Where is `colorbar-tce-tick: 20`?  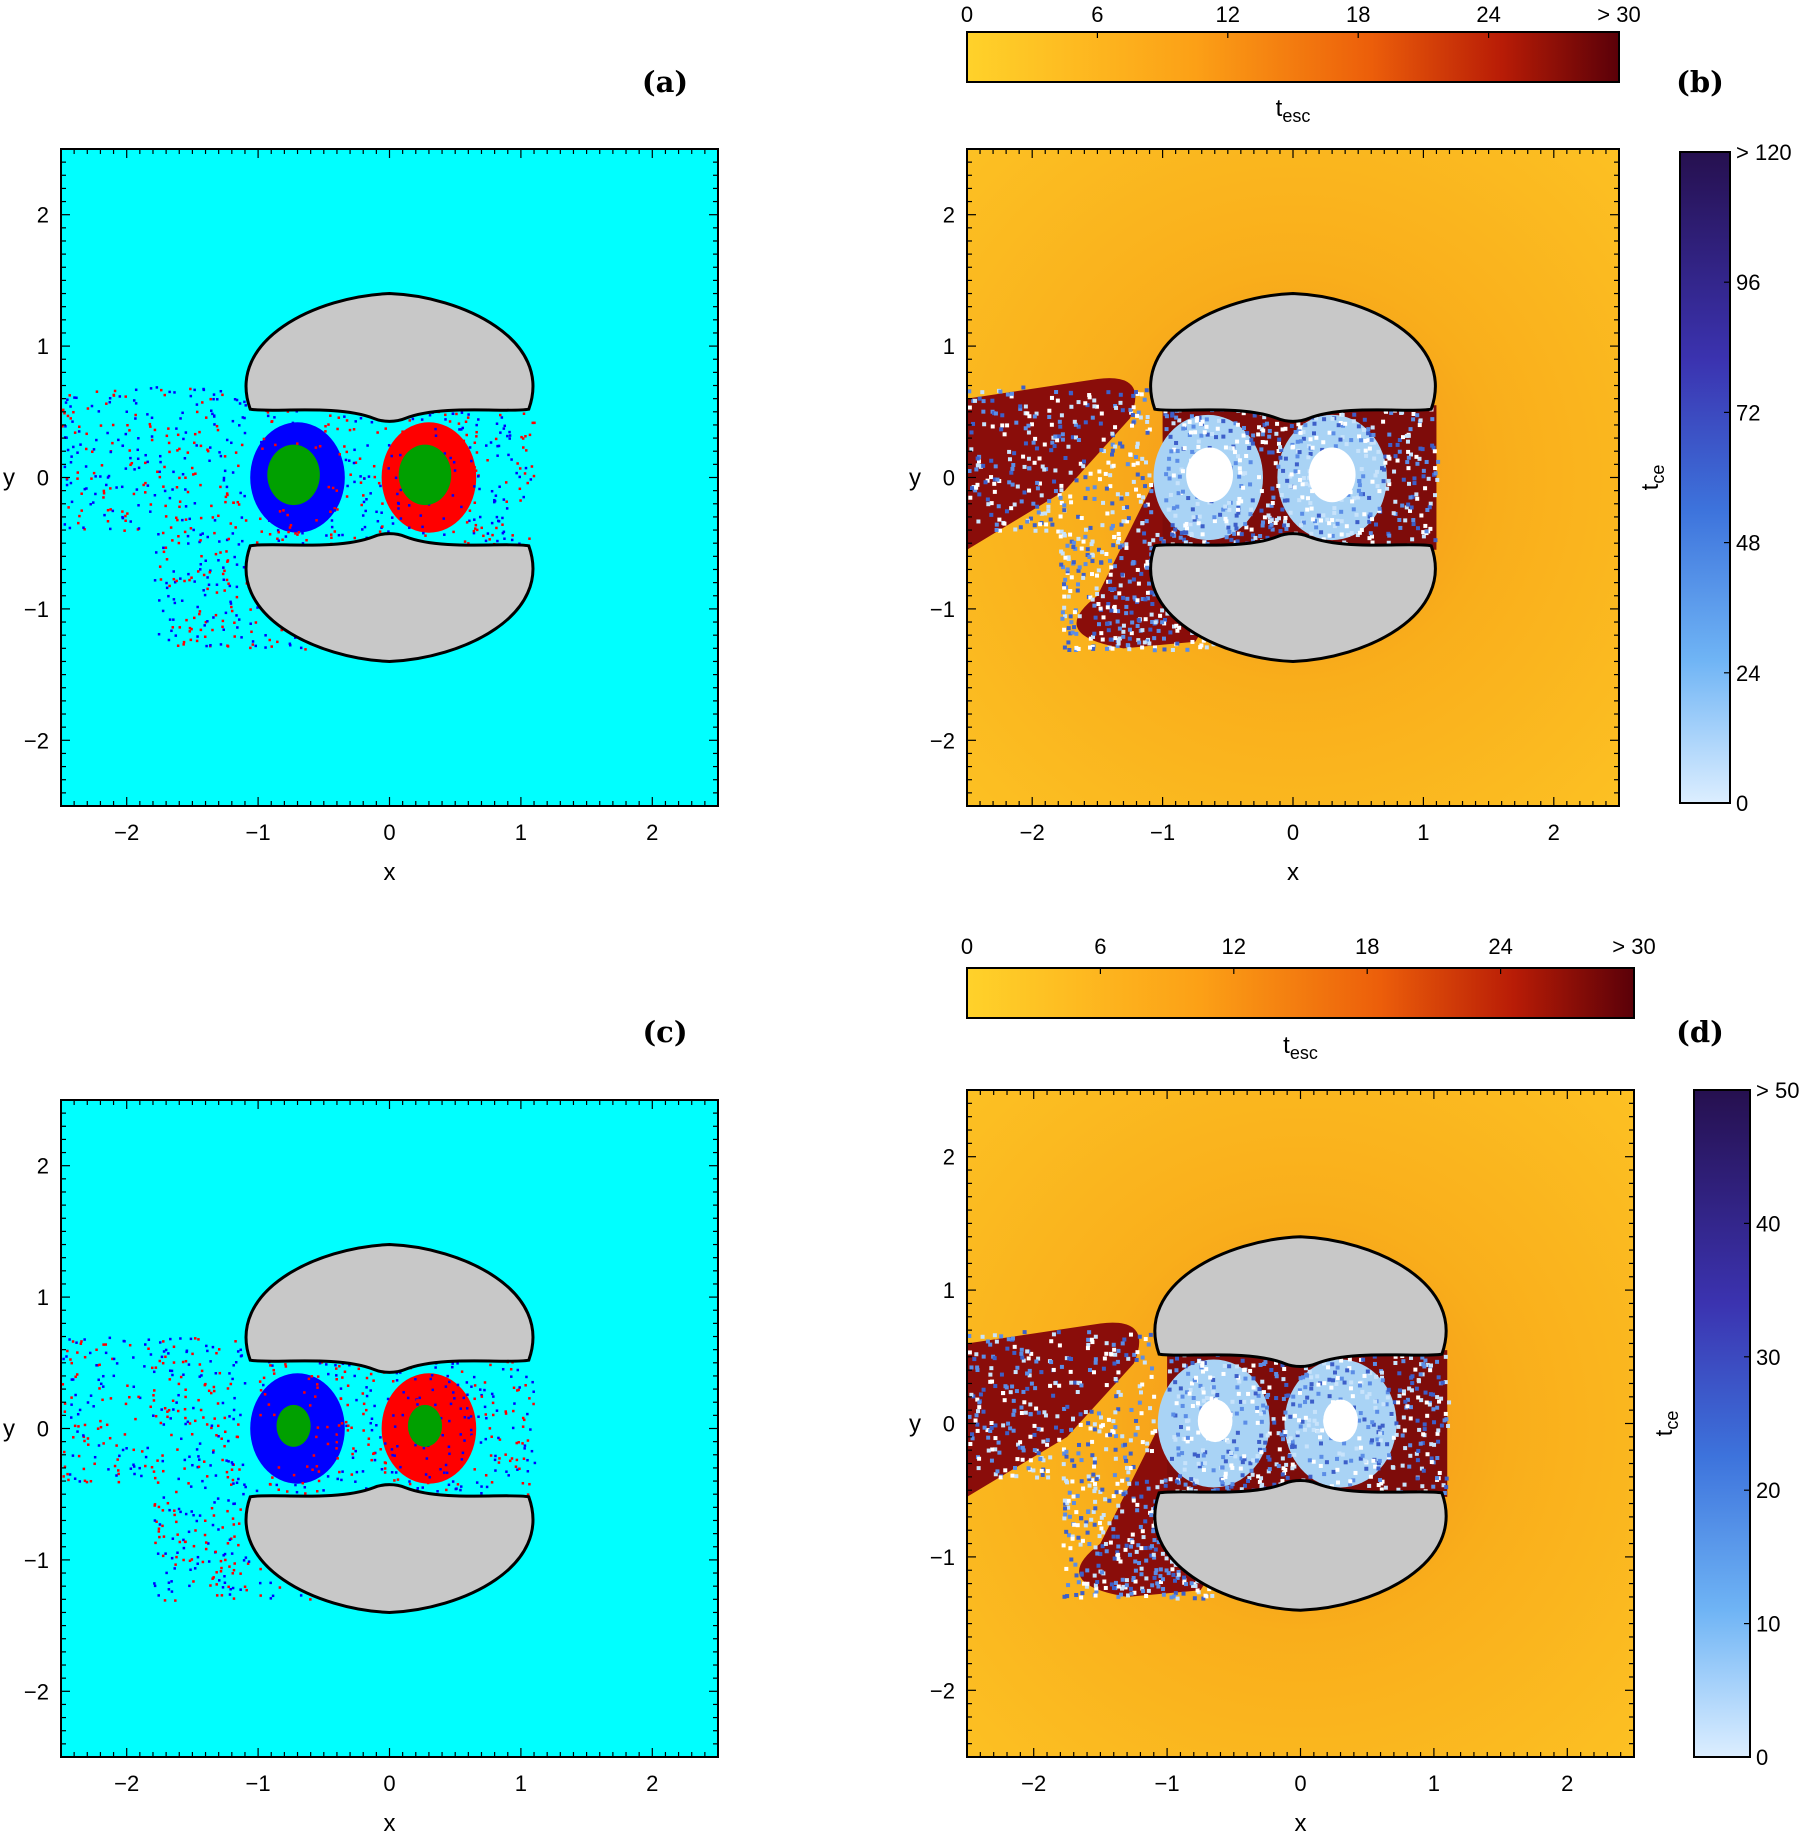 colorbar-tce-tick: 20 is located at coordinates (1768, 1490).